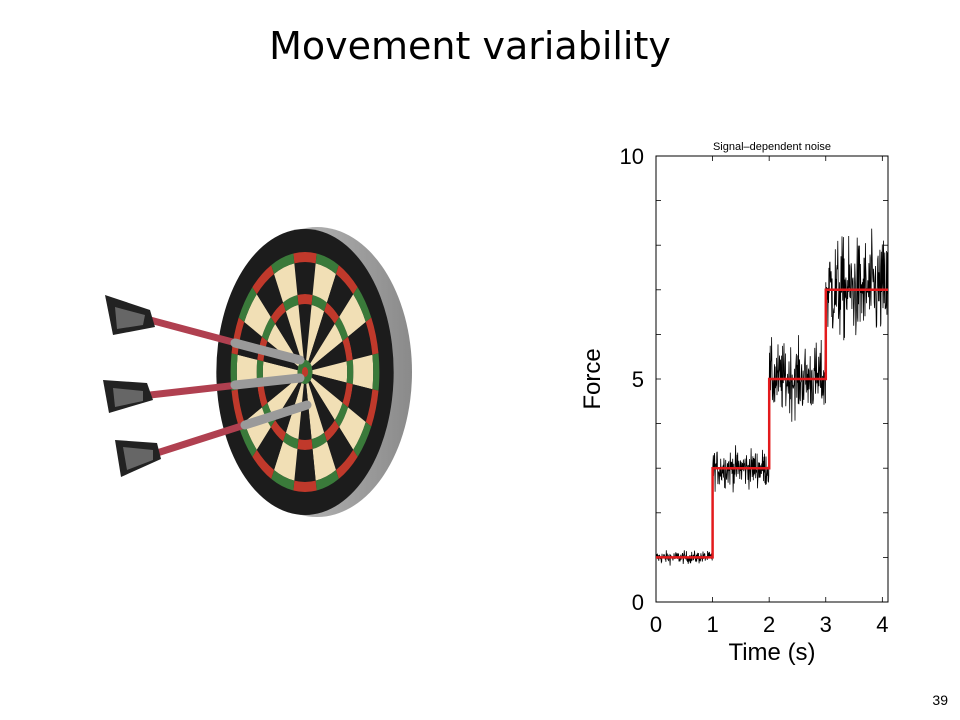 Image resolution: width=960 pixels, height=720 pixels. Describe the element at coordinates (592, 378) in the screenshot. I see `y-axis-label: Force` at that location.